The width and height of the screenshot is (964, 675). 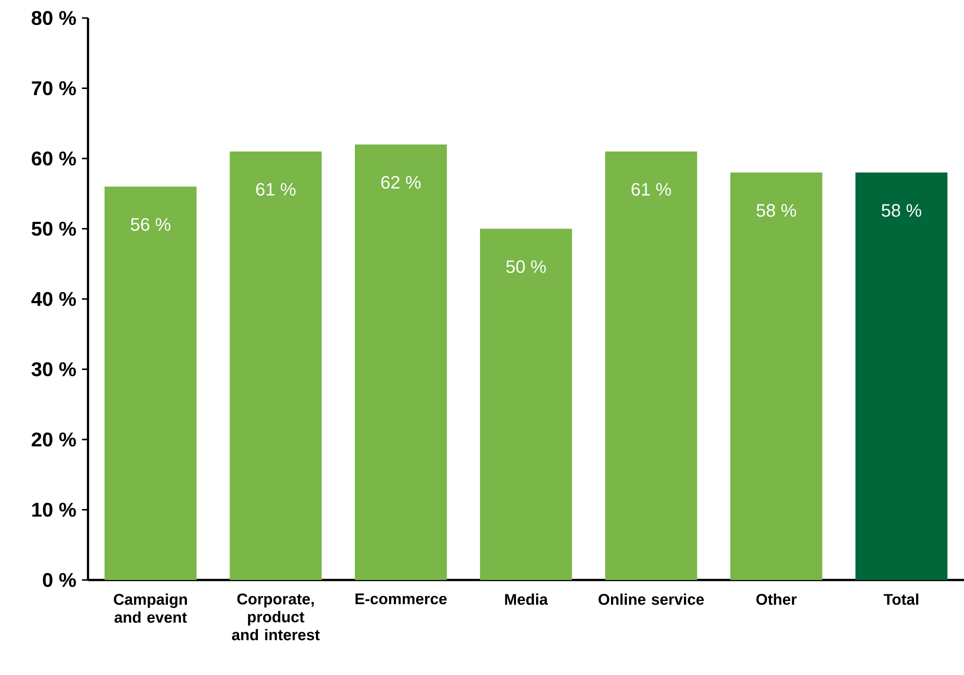 What do you see at coordinates (150, 224) in the screenshot?
I see `data-label: 56 %` at bounding box center [150, 224].